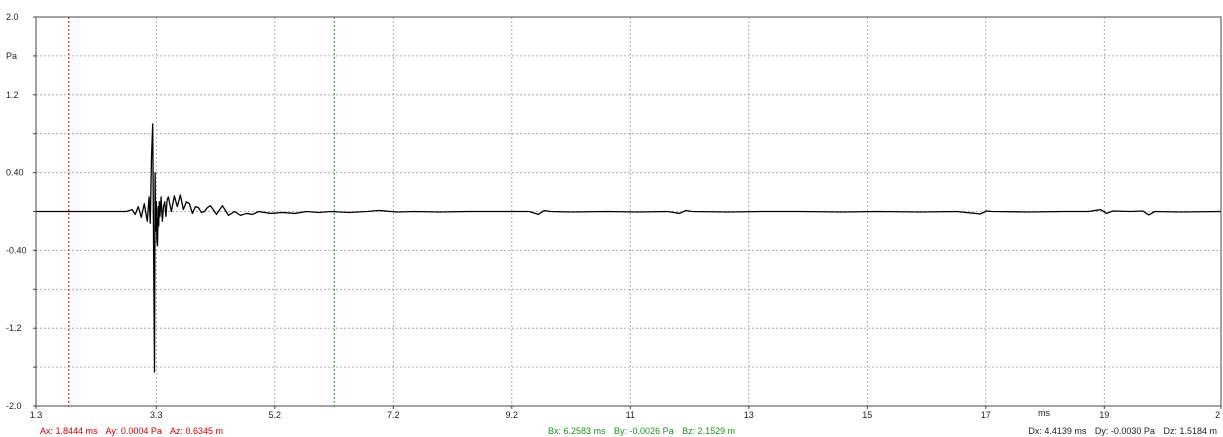 The image size is (1223, 437). I want to click on cursor-a-x: Ax: 1.8444 ms, so click(69, 431).